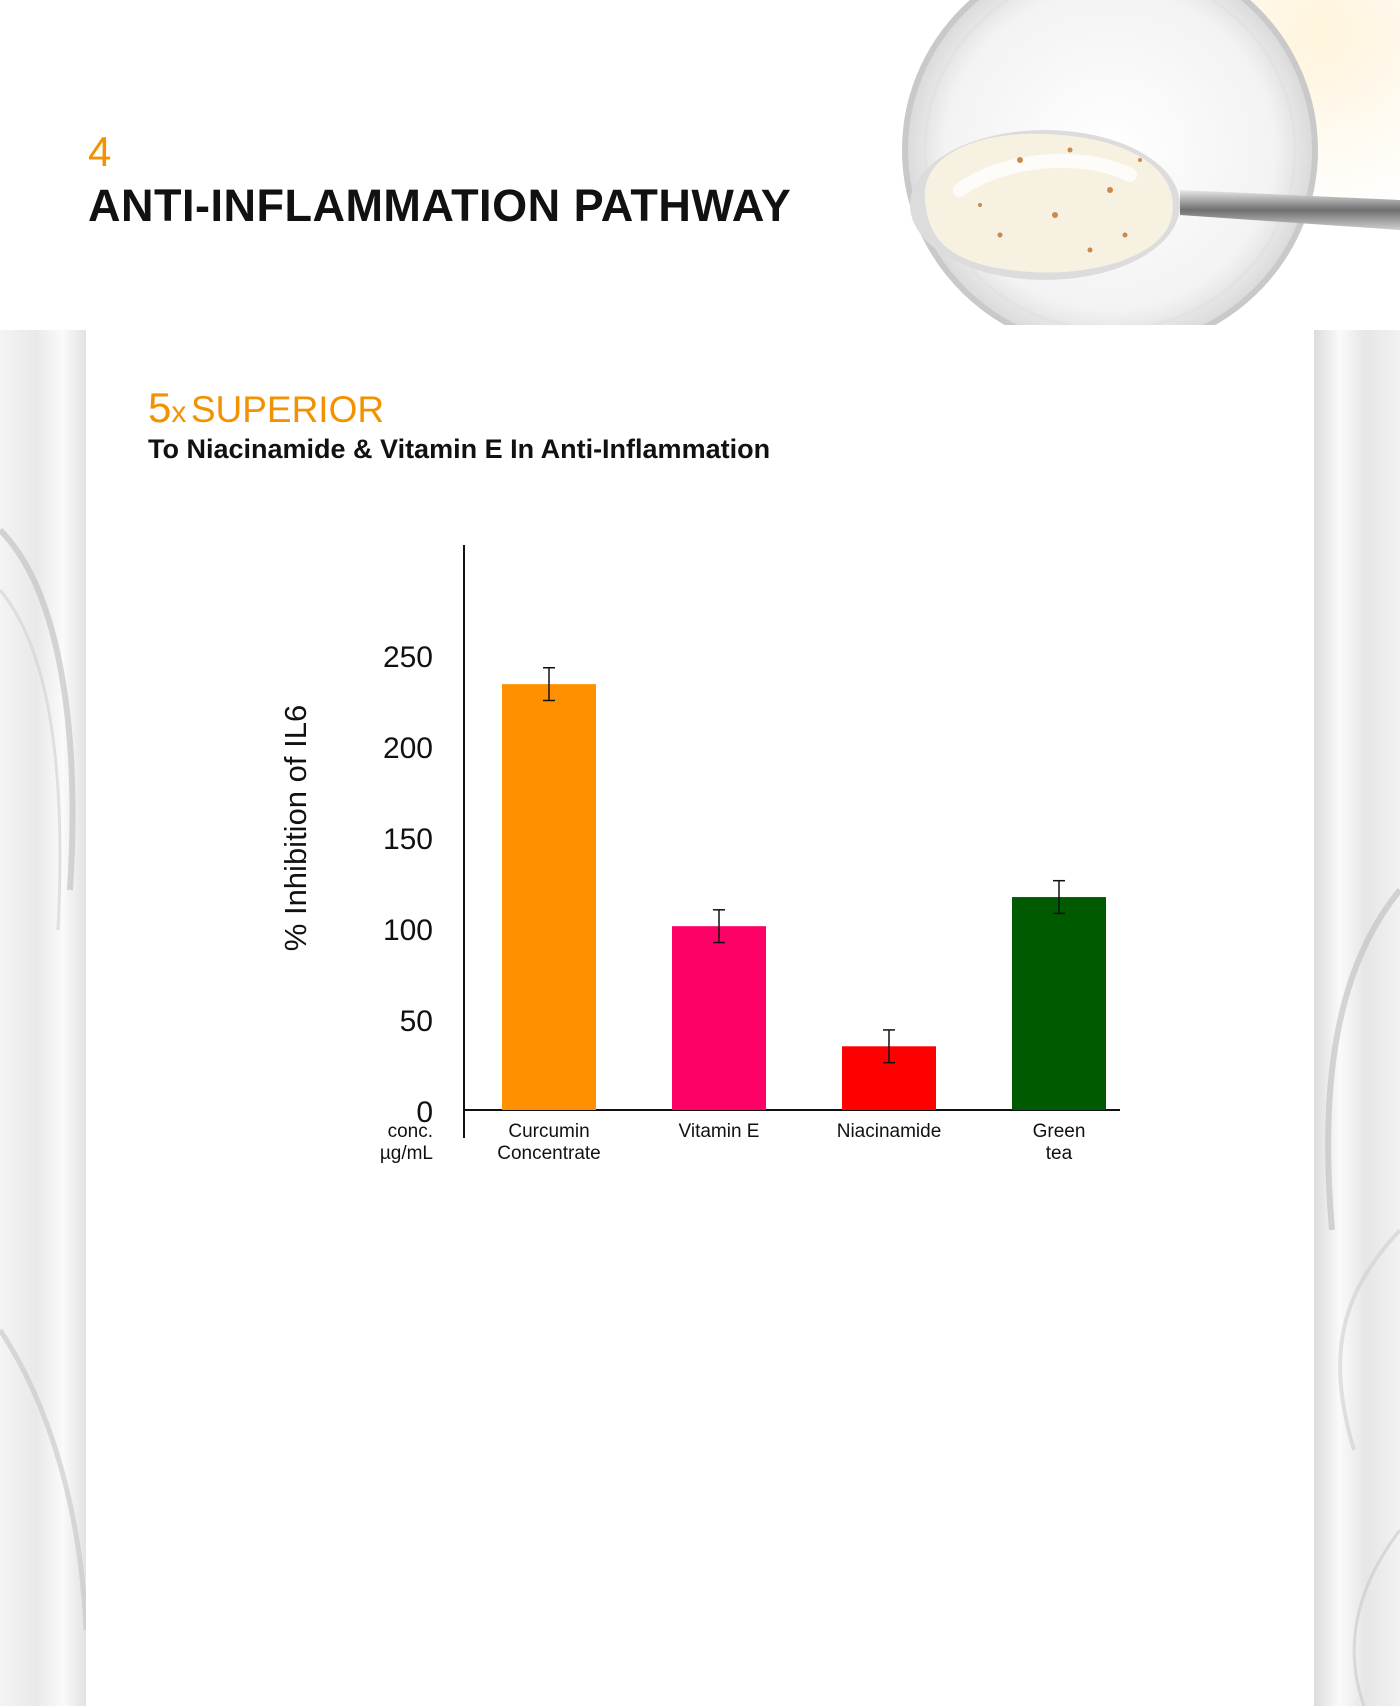 The image size is (1400, 1706). I want to click on section-number: 4, so click(100, 151).